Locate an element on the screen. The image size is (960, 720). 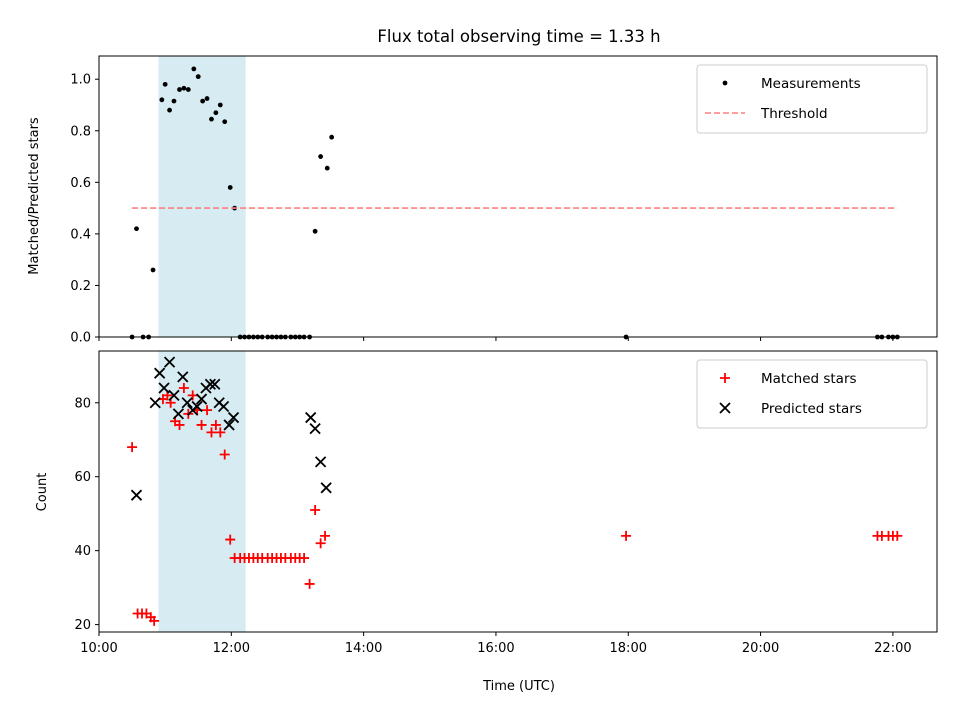
legend-label: Measurements is located at coordinates (811, 84).